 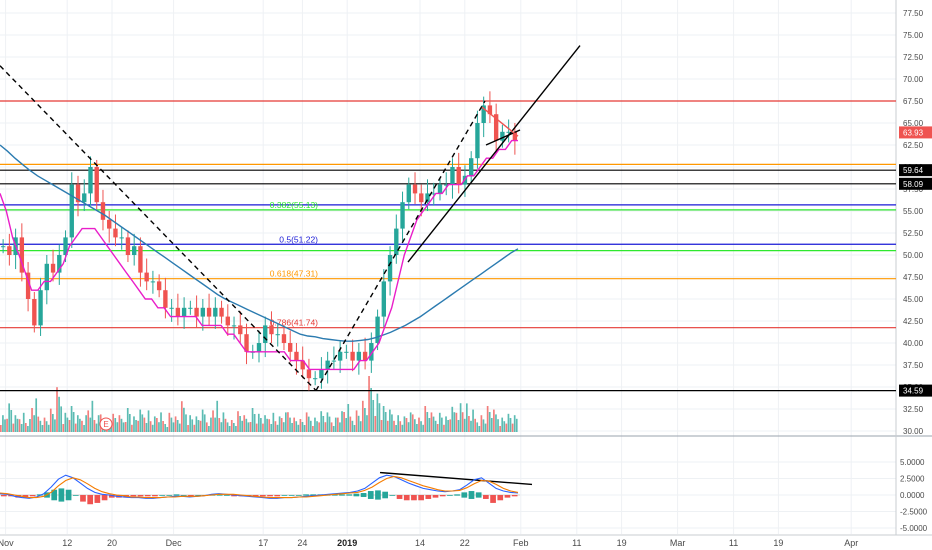 What do you see at coordinates (7, 543) in the screenshot?
I see `time-tick-label: Nov` at bounding box center [7, 543].